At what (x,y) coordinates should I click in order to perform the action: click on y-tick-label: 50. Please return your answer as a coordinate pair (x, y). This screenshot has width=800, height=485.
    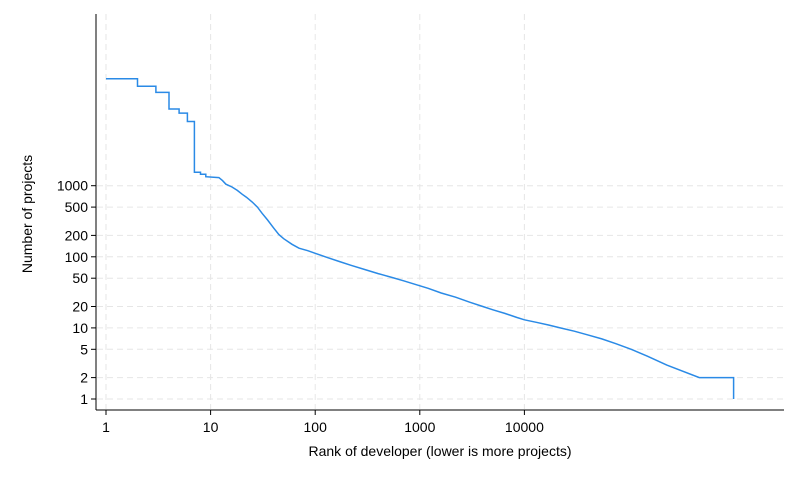
    Looking at the image, I should click on (80, 278).